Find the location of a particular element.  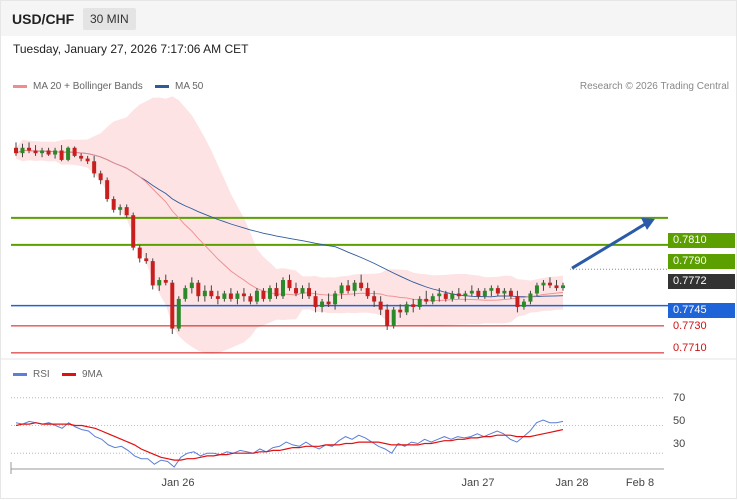

x-tick-feb8: Feb 8 is located at coordinates (640, 483).